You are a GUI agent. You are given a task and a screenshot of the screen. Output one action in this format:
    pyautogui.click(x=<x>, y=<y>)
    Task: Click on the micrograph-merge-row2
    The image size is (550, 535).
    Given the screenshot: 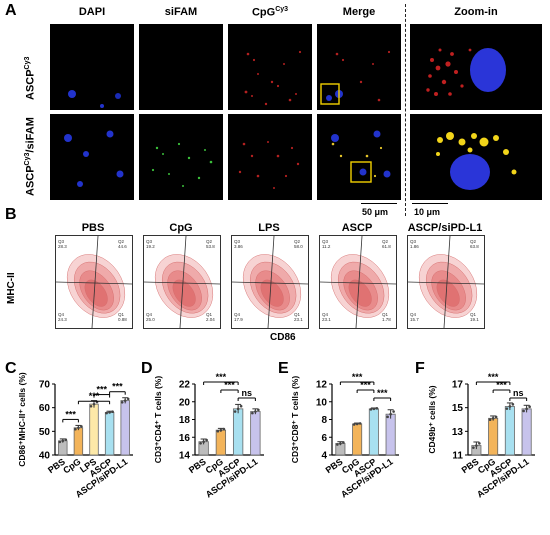 What is the action you would take?
    pyautogui.click(x=359, y=157)
    